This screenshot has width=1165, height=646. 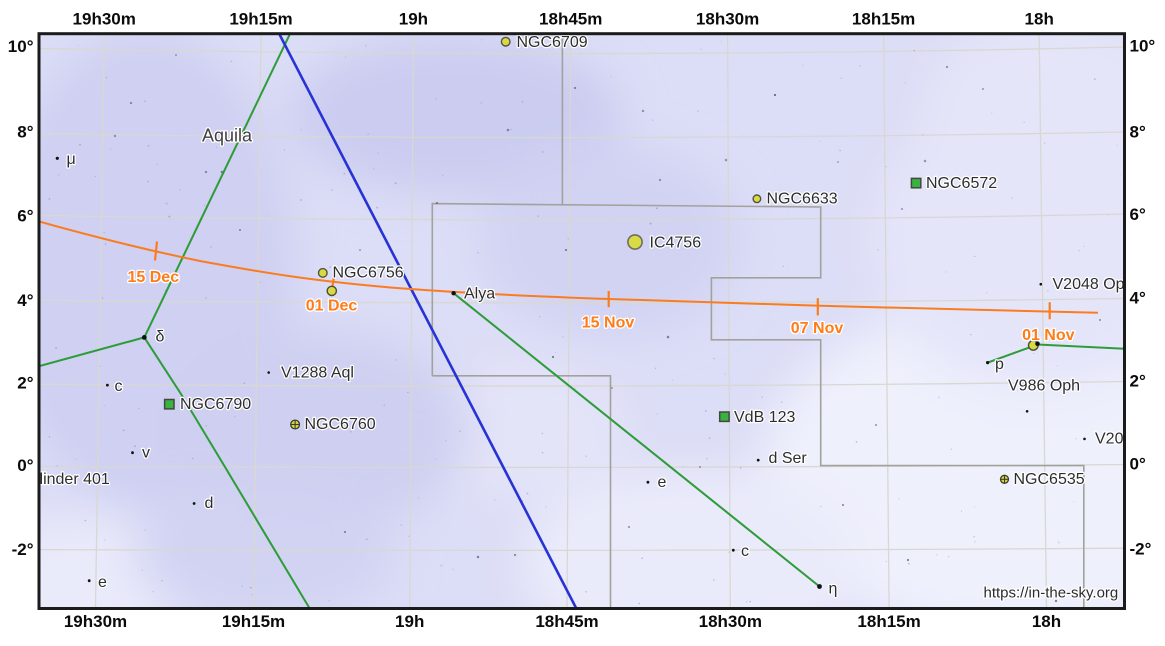 What do you see at coordinates (71, 159) in the screenshot?
I see `svg-text: μ` at bounding box center [71, 159].